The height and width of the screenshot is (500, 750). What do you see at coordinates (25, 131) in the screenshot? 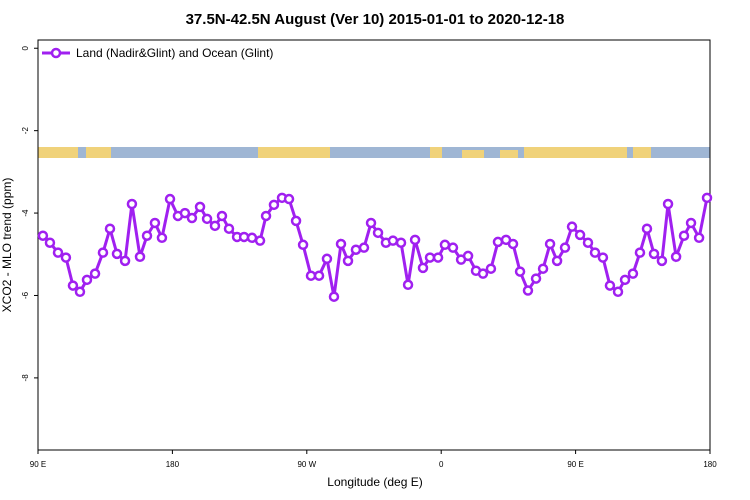
I see `y-tick-label: -2` at bounding box center [25, 131].